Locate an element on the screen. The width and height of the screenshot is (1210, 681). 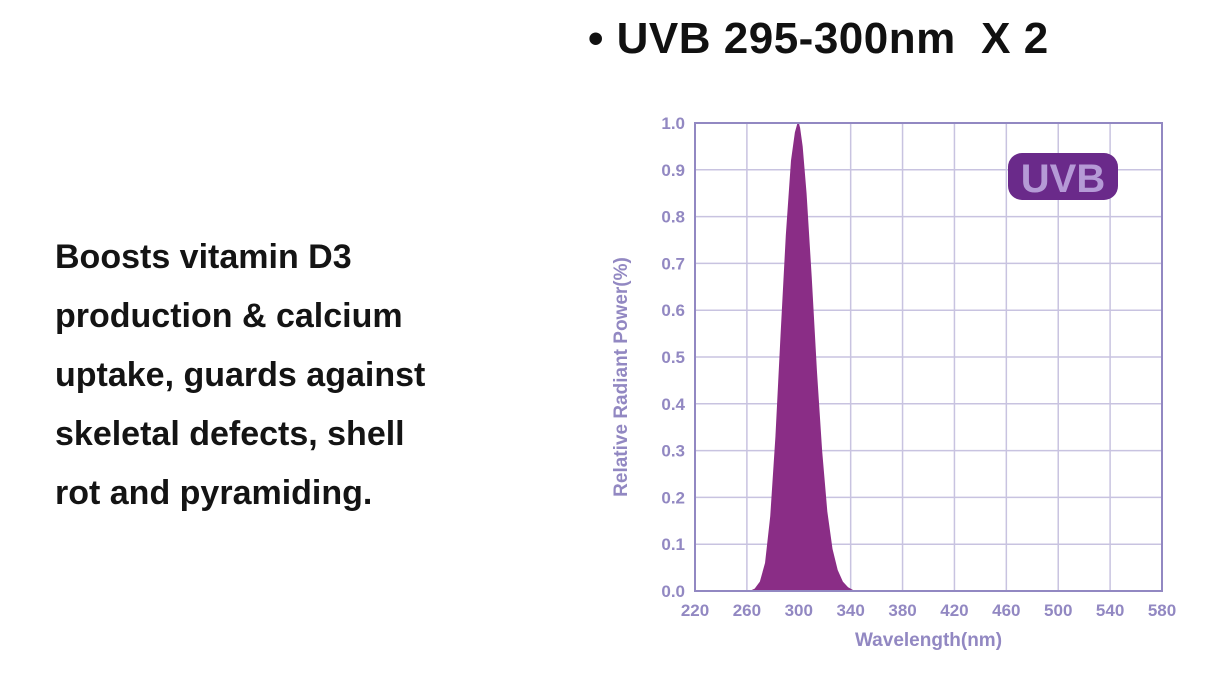
badge-background is located at coordinates (1063, 176).